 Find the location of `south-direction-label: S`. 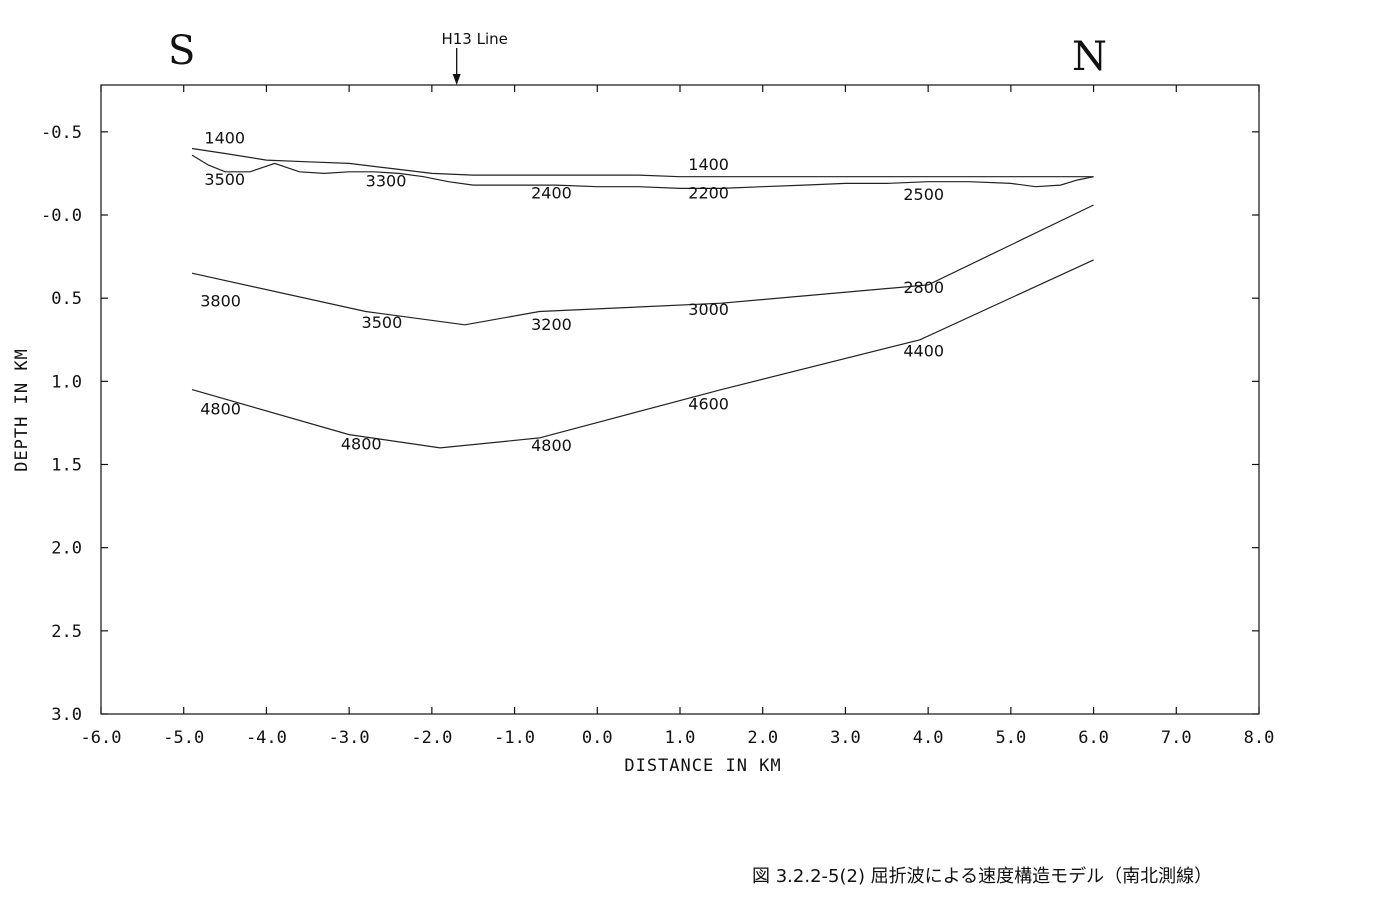

south-direction-label: S is located at coordinates (181, 51).